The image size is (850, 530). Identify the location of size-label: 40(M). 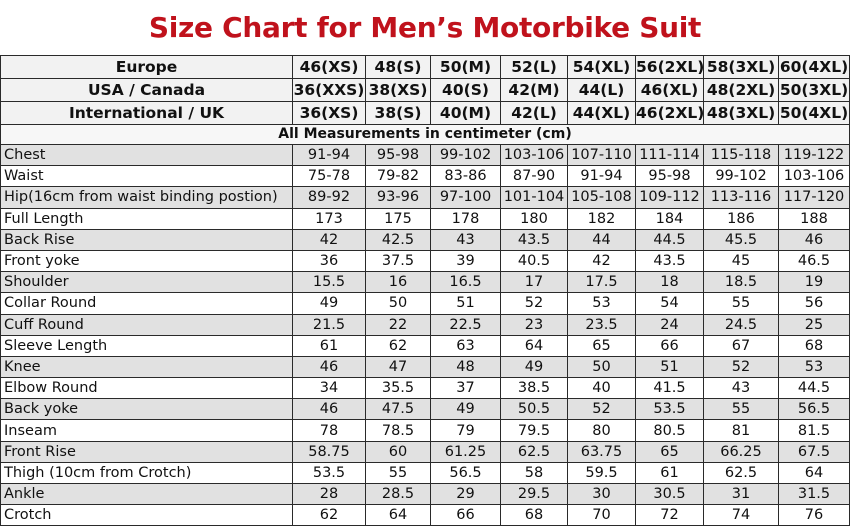
(465, 113).